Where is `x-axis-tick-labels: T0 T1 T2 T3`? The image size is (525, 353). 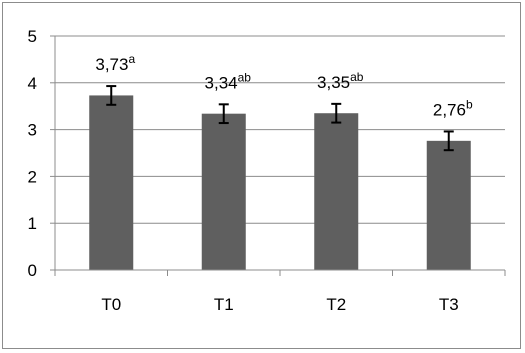 x-axis-tick-labels: T0 T1 T2 T3 is located at coordinates (279, 304).